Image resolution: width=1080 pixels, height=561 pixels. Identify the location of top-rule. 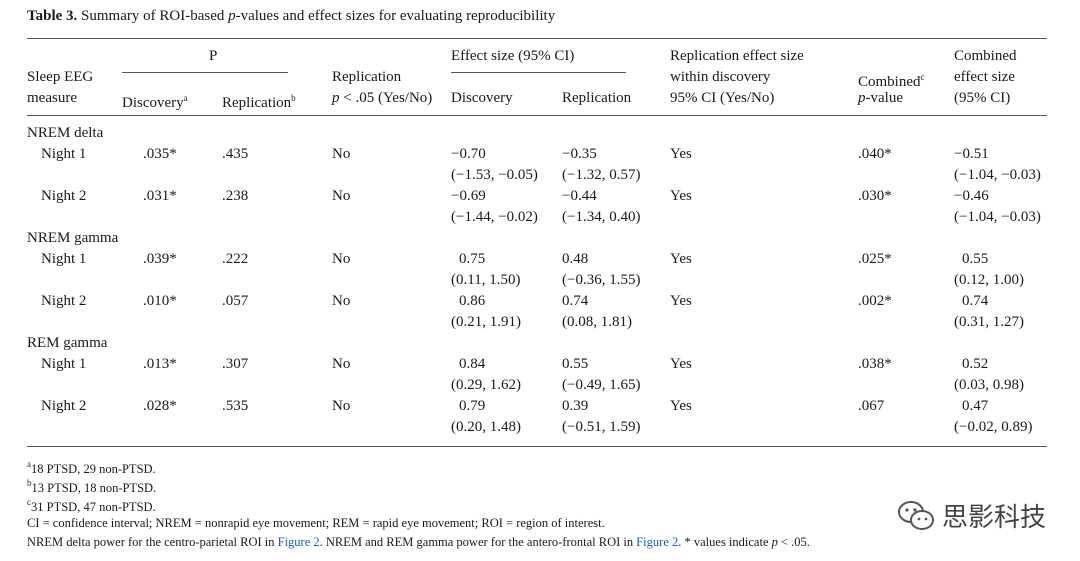
(537, 38).